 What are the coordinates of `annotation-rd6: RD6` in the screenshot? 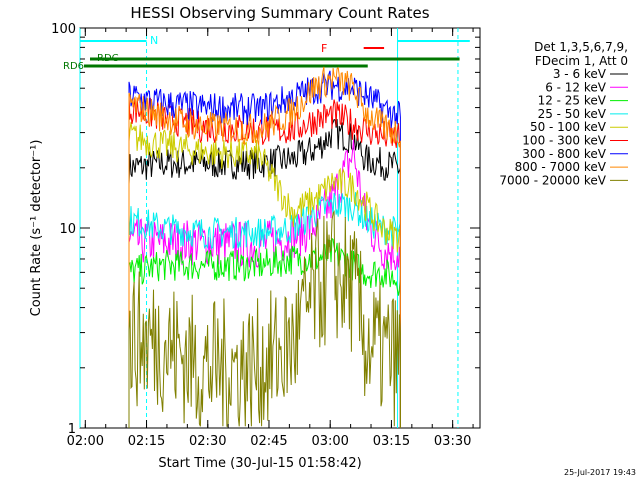 It's located at (73, 66).